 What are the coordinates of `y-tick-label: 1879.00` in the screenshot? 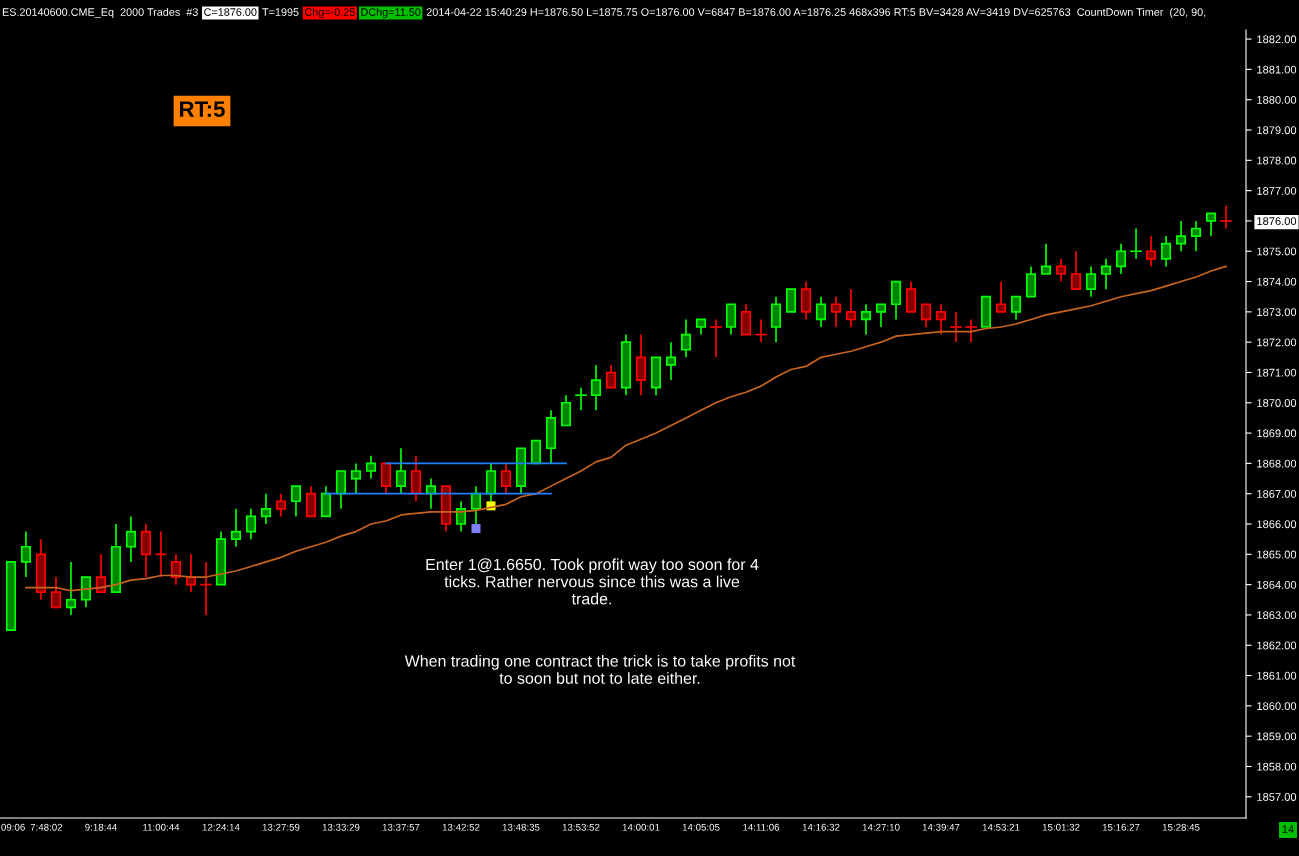 It's located at (1277, 130).